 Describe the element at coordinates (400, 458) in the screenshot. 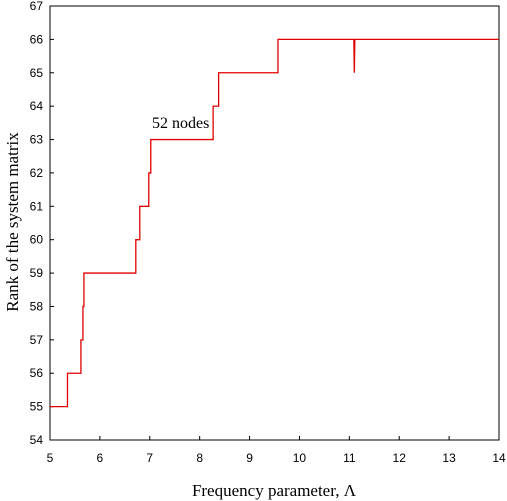

I see `x-tick-label-12: 12` at that location.